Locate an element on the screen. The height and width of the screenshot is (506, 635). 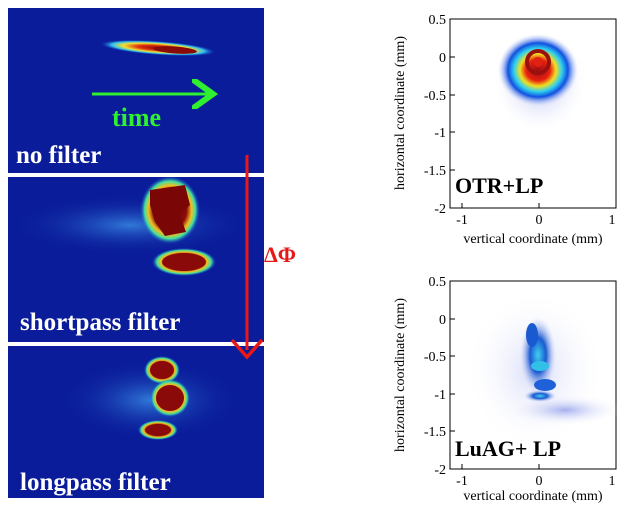
panel-no-filter: time no filter is located at coordinates (136, 90).